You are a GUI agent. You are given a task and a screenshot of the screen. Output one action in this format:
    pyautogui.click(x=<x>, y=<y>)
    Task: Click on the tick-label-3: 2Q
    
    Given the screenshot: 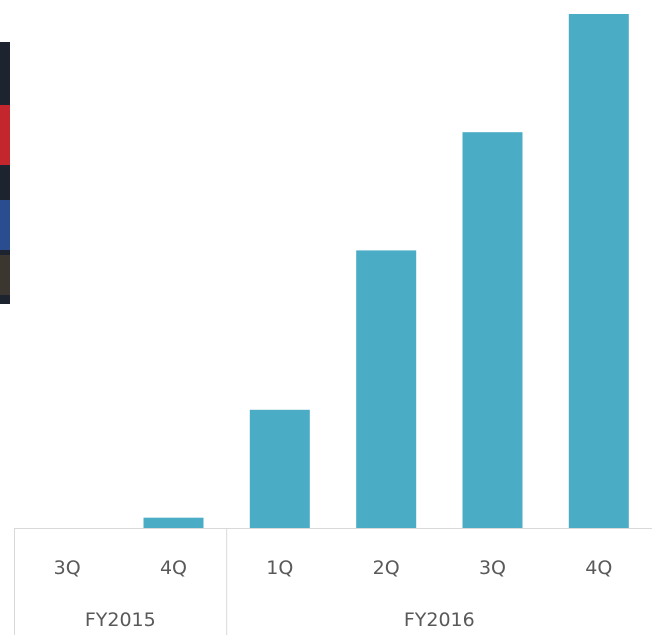 What is the action you would take?
    pyautogui.click(x=386, y=568)
    